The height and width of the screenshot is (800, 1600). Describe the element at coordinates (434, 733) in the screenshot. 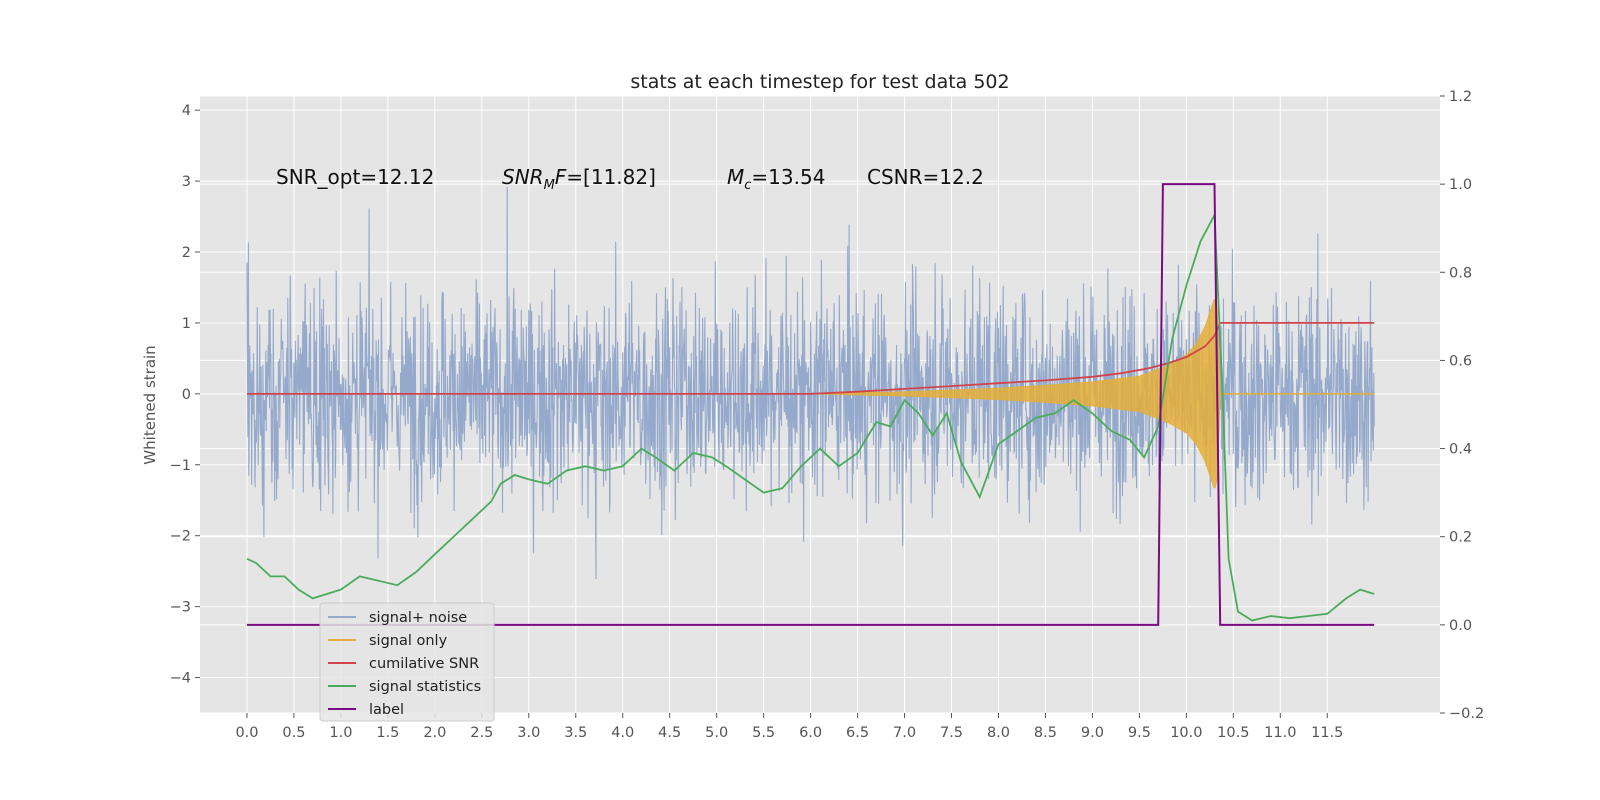

I see `x-tick-label: 2.0` at that location.